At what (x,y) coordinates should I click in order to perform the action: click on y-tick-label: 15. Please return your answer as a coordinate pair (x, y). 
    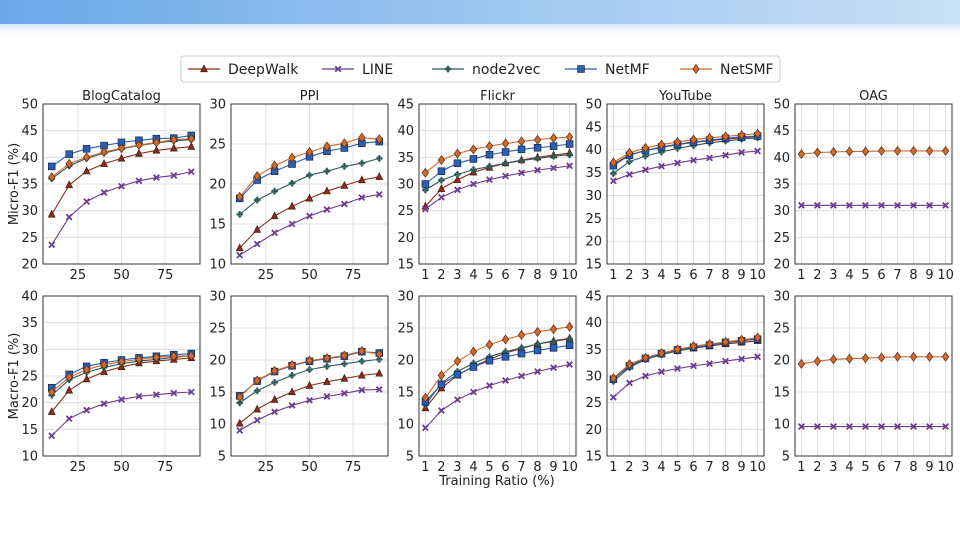
    Looking at the image, I should click on (405, 393).